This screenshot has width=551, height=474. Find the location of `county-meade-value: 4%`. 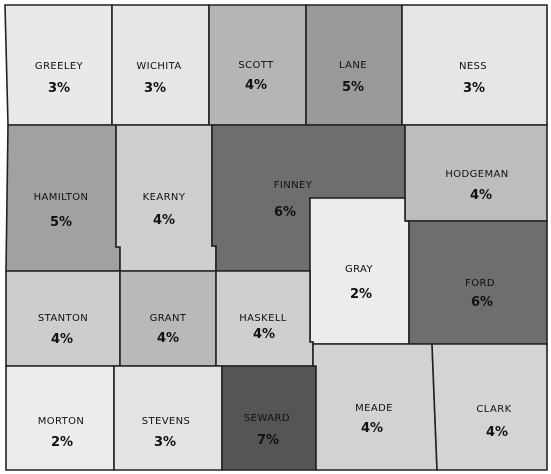

county-meade-value: 4% is located at coordinates (372, 428).